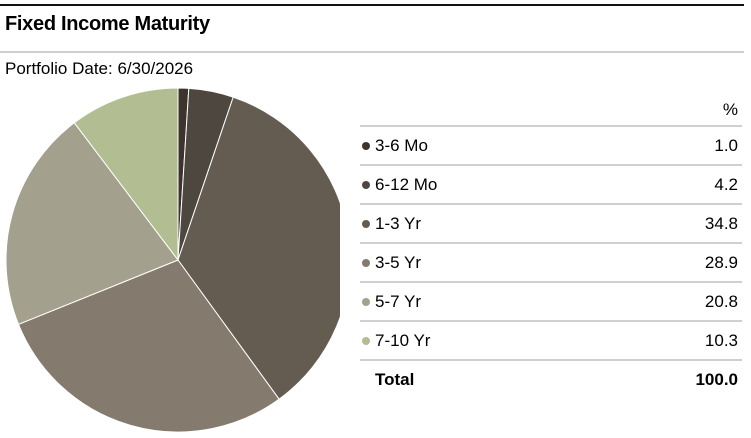 The width and height of the screenshot is (751, 438). I want to click on legend-entry: 3-6 Mo, so click(394, 146).